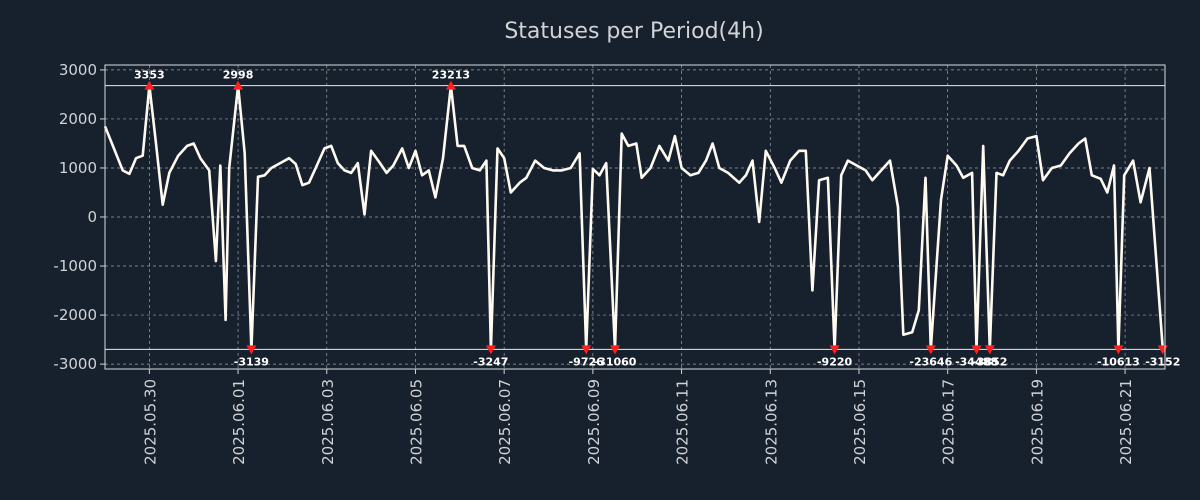 This screenshot has width=1200, height=500. Describe the element at coordinates (239, 422) in the screenshot. I see `x-tick-label: 2025.06.01` at that location.